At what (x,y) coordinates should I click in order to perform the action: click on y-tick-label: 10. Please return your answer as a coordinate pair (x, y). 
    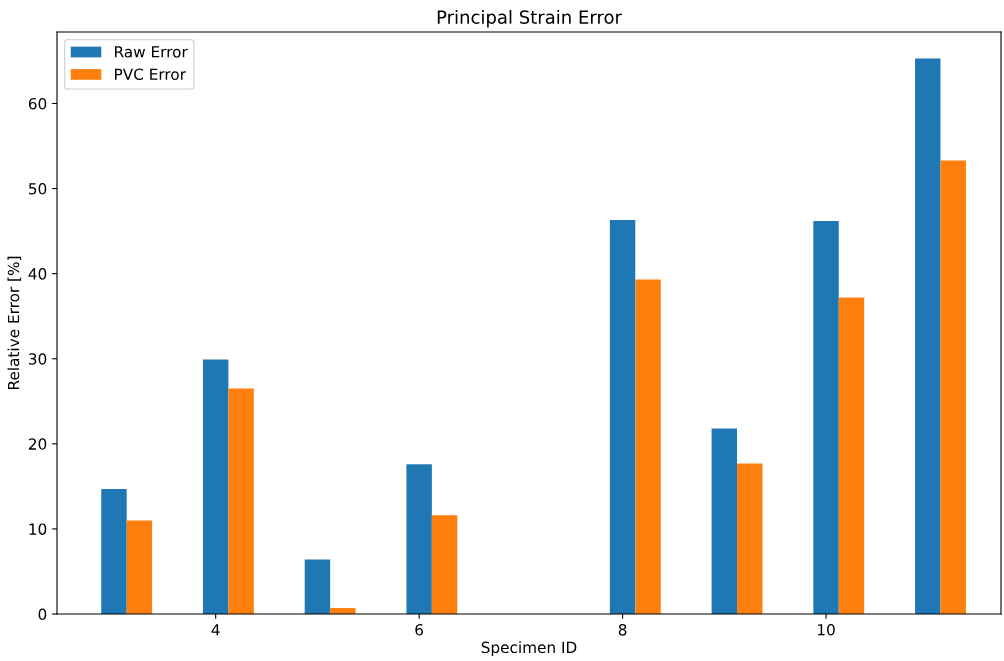
    Looking at the image, I should click on (38, 529).